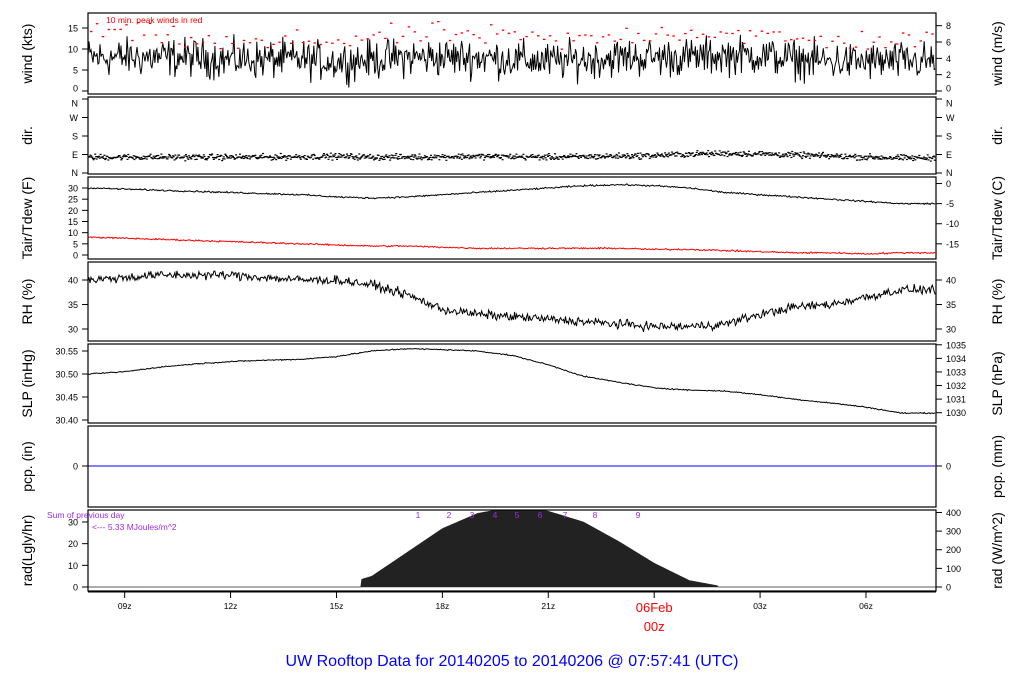 The image size is (1024, 700). I want to click on dir-left-tick-label: N, so click(75, 173).